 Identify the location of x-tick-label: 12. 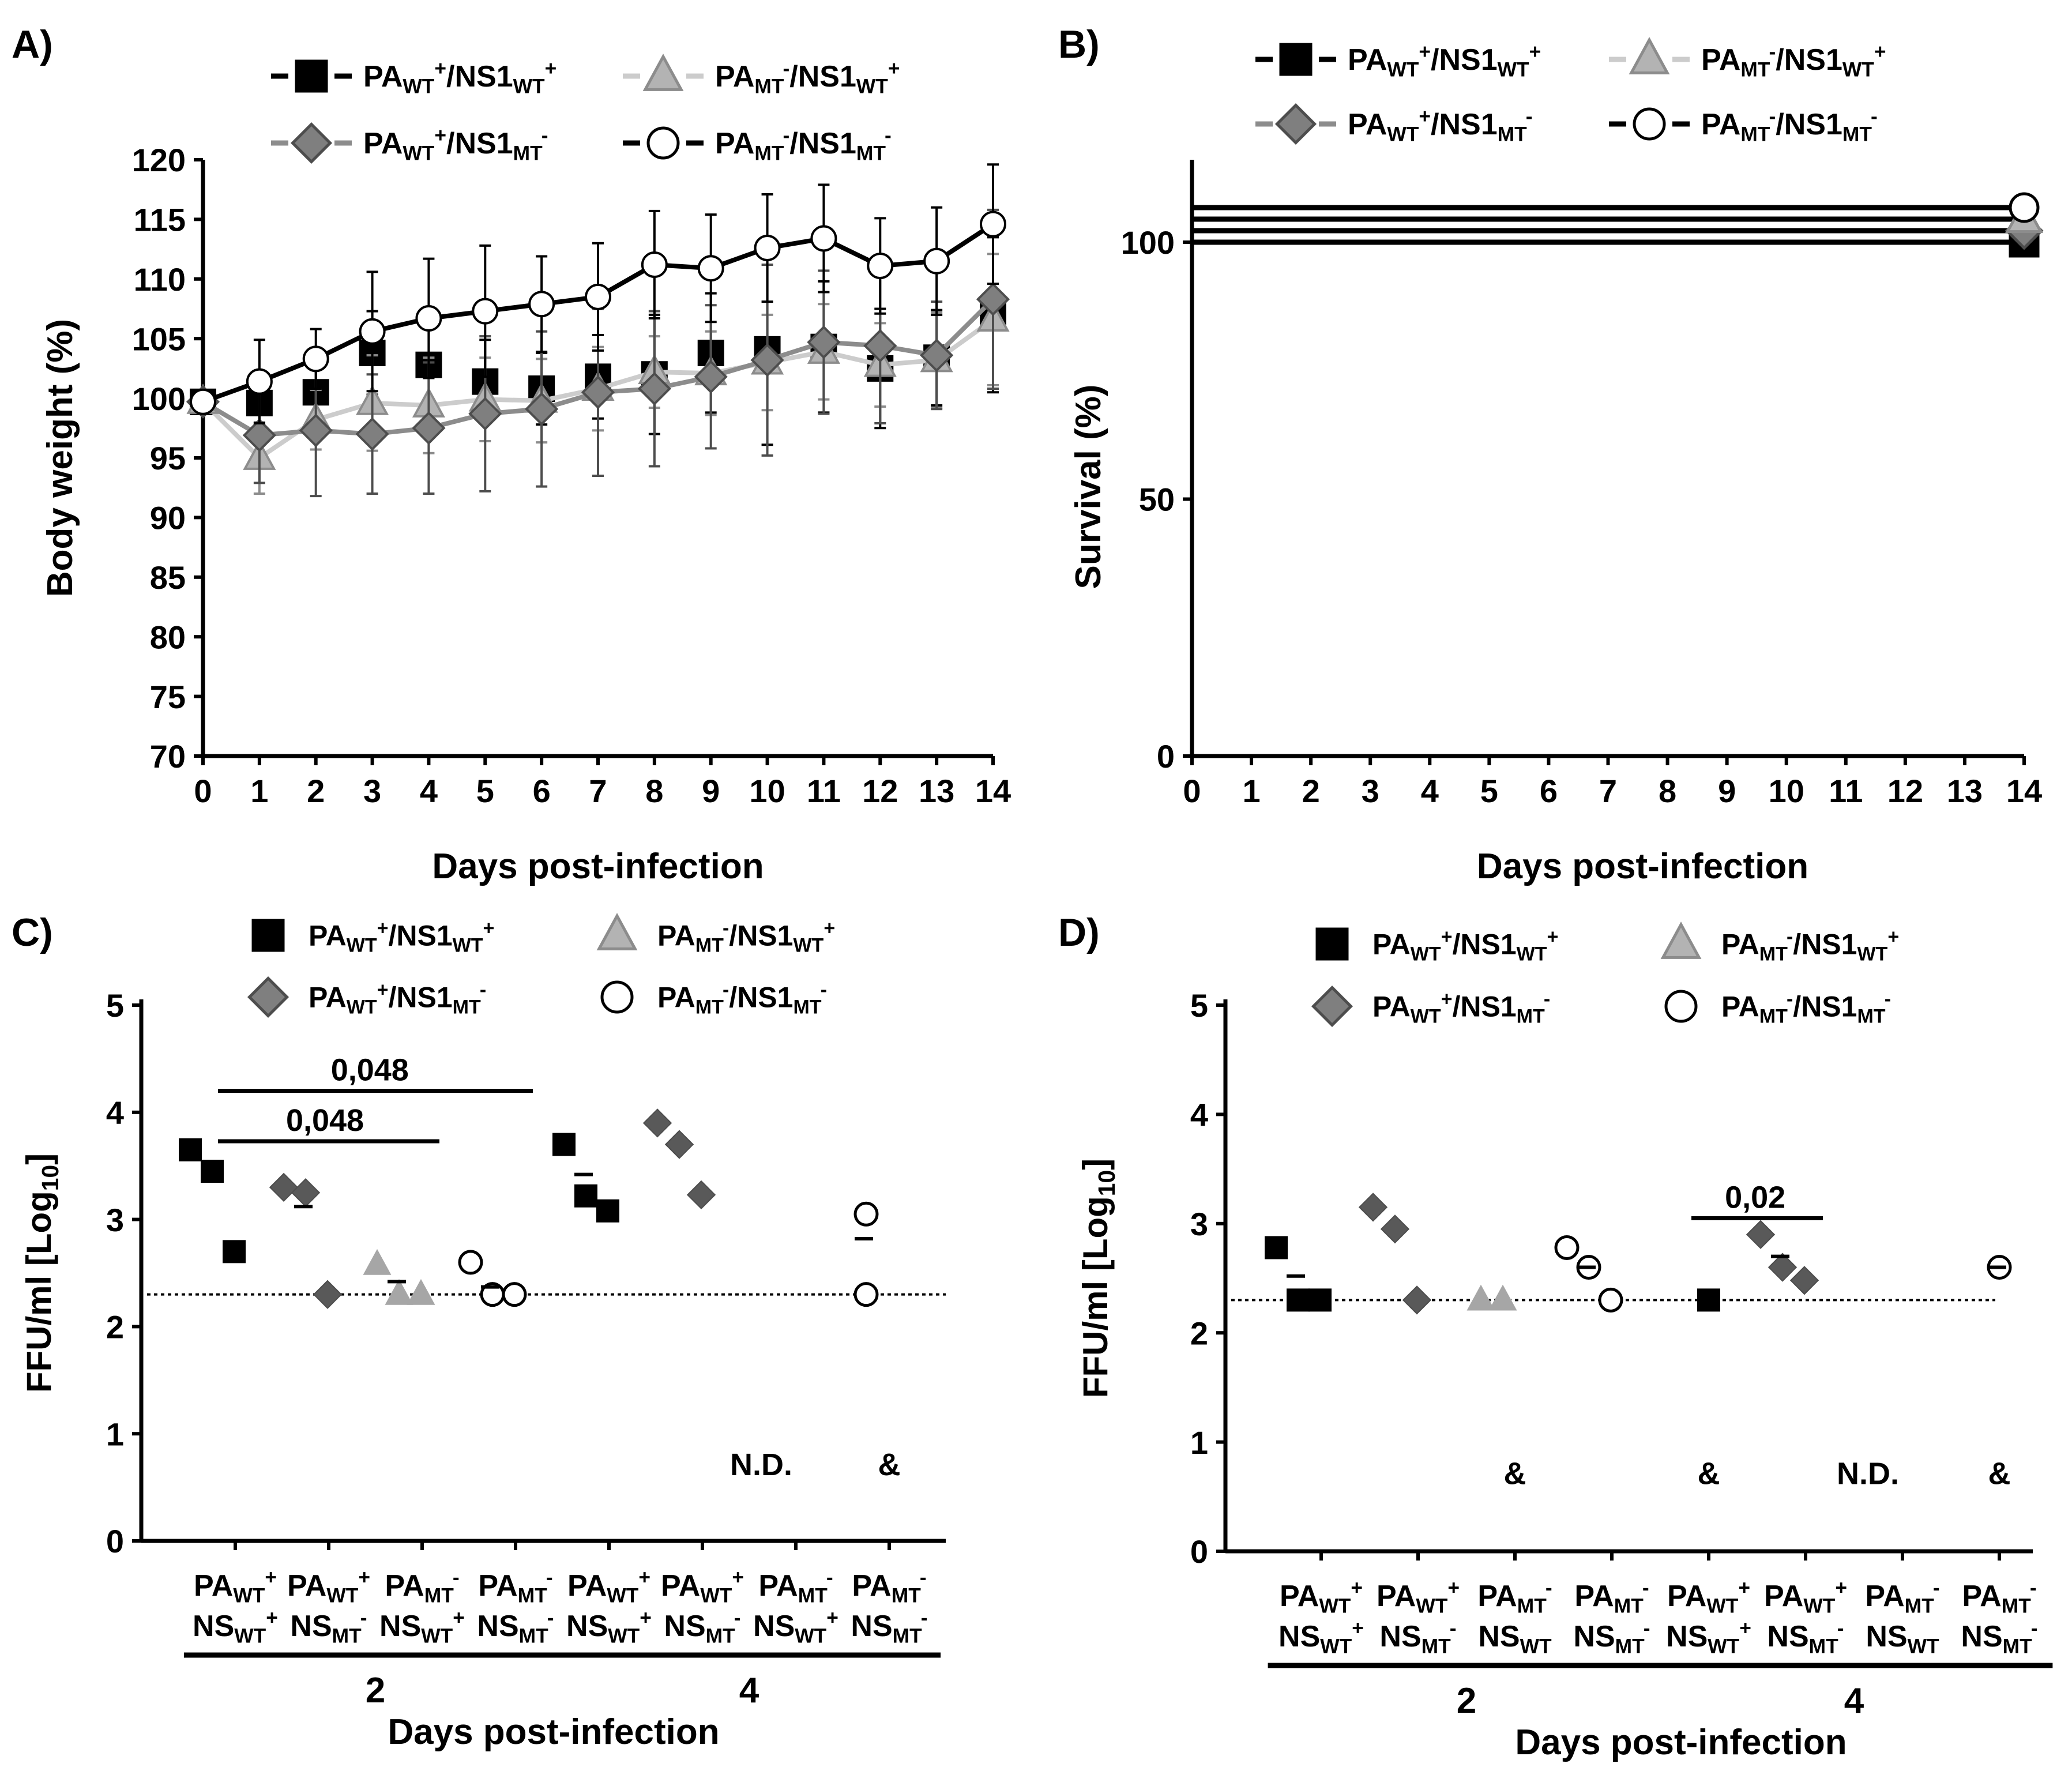
(880, 791).